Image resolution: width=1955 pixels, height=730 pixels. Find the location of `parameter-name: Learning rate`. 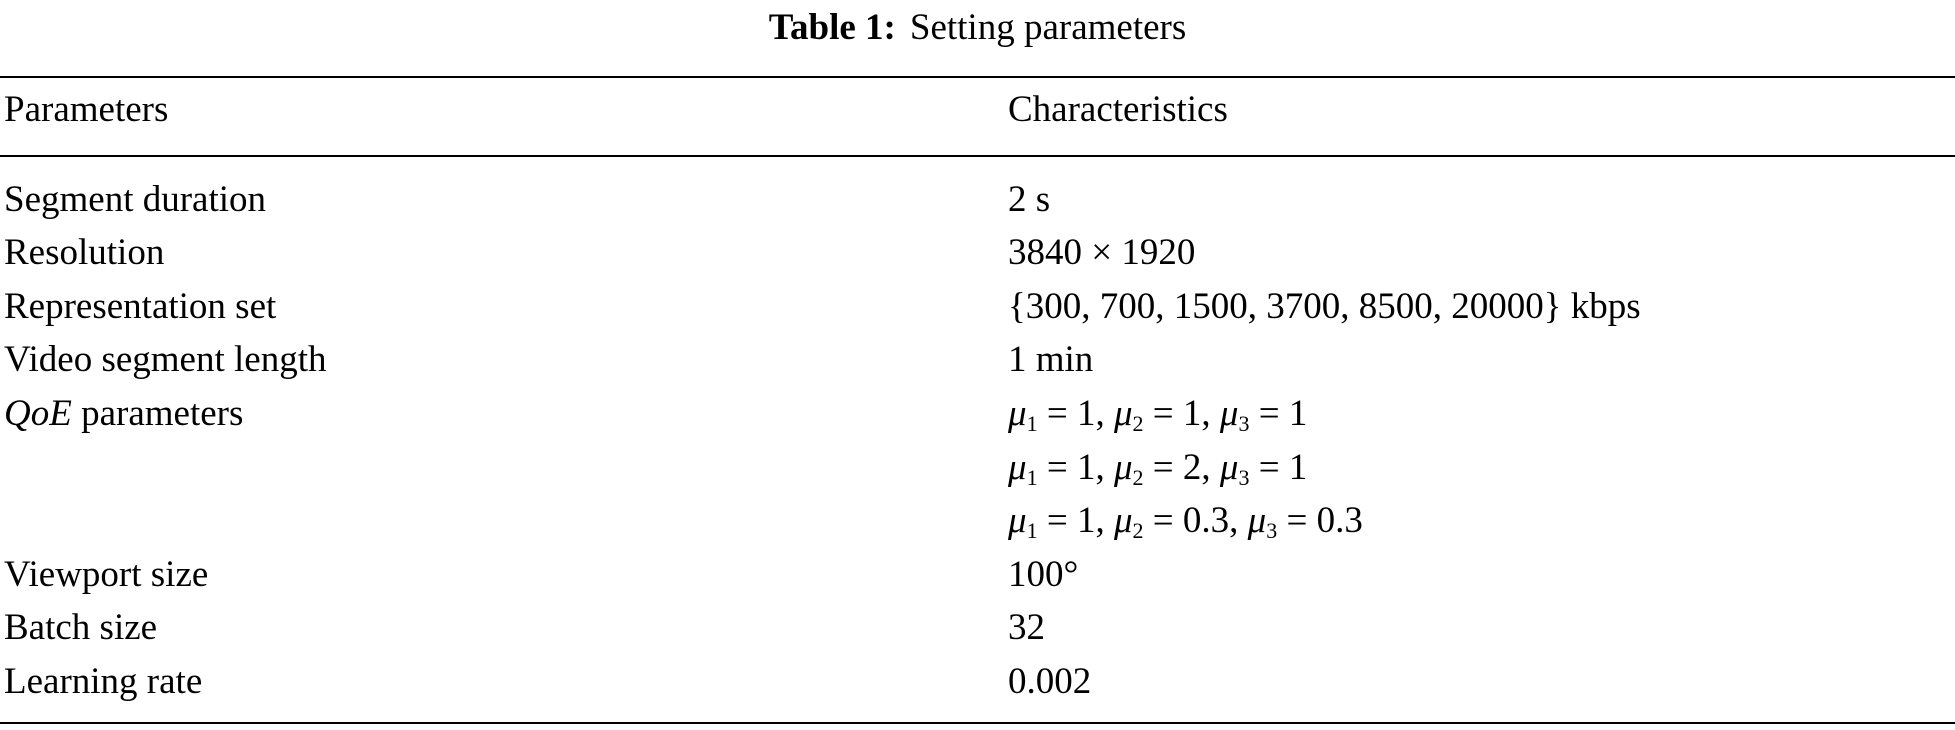

parameter-name: Learning rate is located at coordinates (103, 681).